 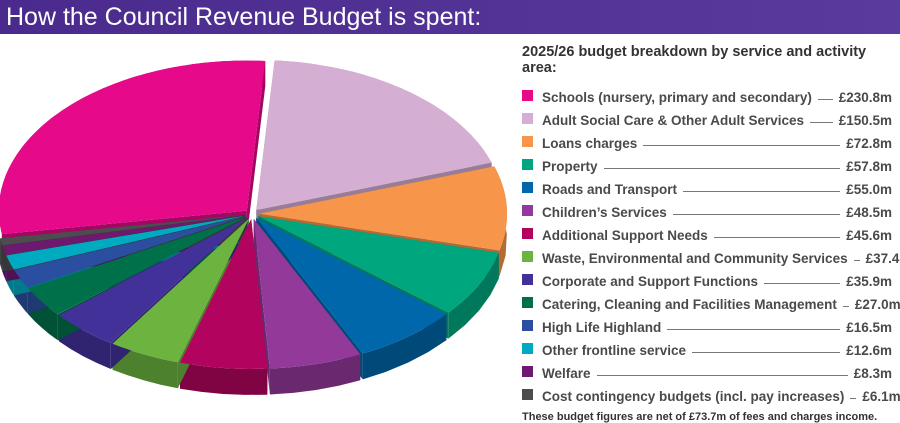 I want to click on legend-value: £72.8m, so click(x=869, y=143).